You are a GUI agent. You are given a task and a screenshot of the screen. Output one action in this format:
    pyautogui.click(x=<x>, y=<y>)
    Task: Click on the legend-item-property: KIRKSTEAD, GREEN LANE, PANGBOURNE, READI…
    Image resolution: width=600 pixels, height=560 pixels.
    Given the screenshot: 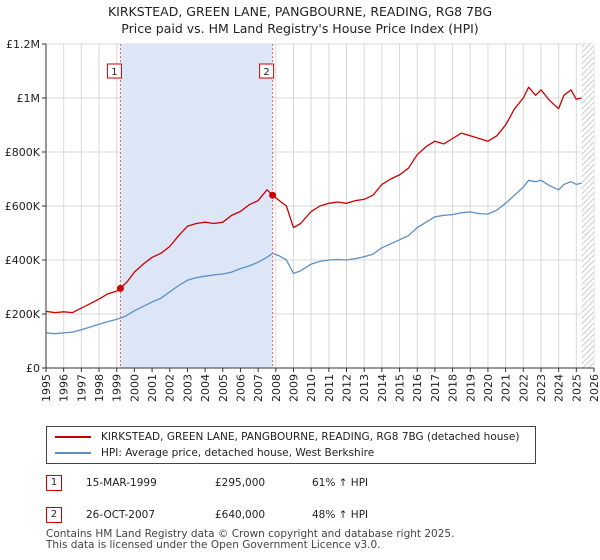 What is the action you would take?
    pyautogui.click(x=287, y=437)
    